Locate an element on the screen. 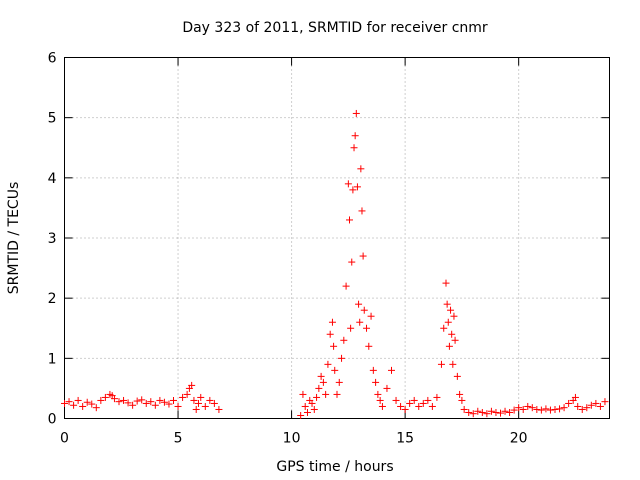 This screenshot has height=480, width=640. y-tick-labels: 0 1 2 3 4 5 6 is located at coordinates (52, 239).